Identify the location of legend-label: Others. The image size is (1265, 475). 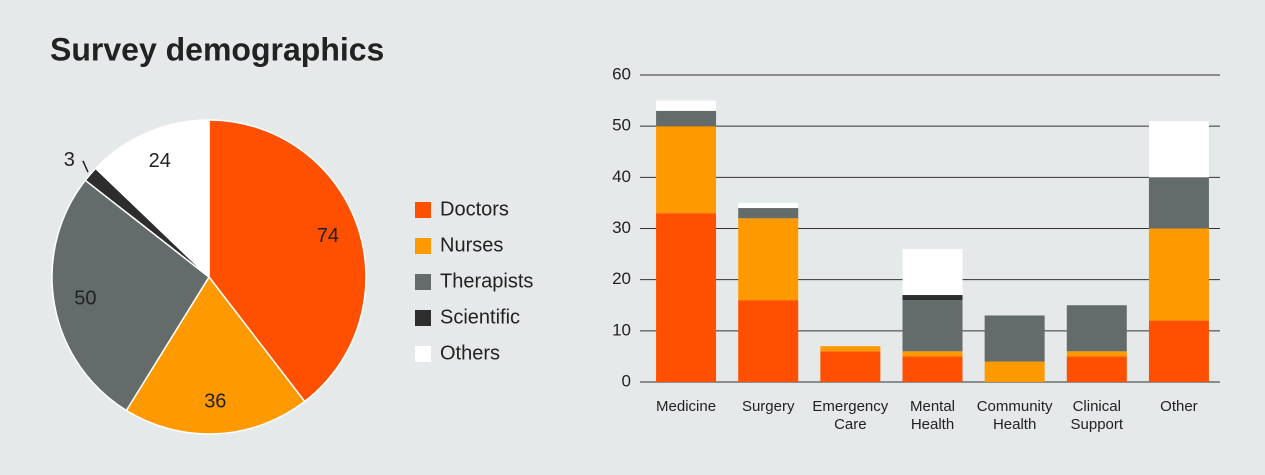
(470, 353).